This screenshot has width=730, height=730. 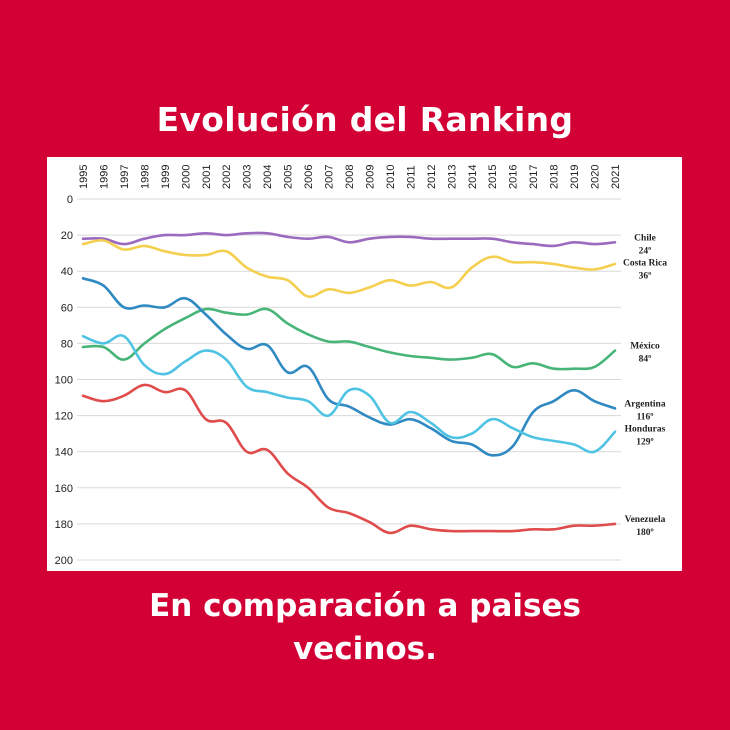 I want to click on x-tick-label: 2006, so click(x=309, y=177).